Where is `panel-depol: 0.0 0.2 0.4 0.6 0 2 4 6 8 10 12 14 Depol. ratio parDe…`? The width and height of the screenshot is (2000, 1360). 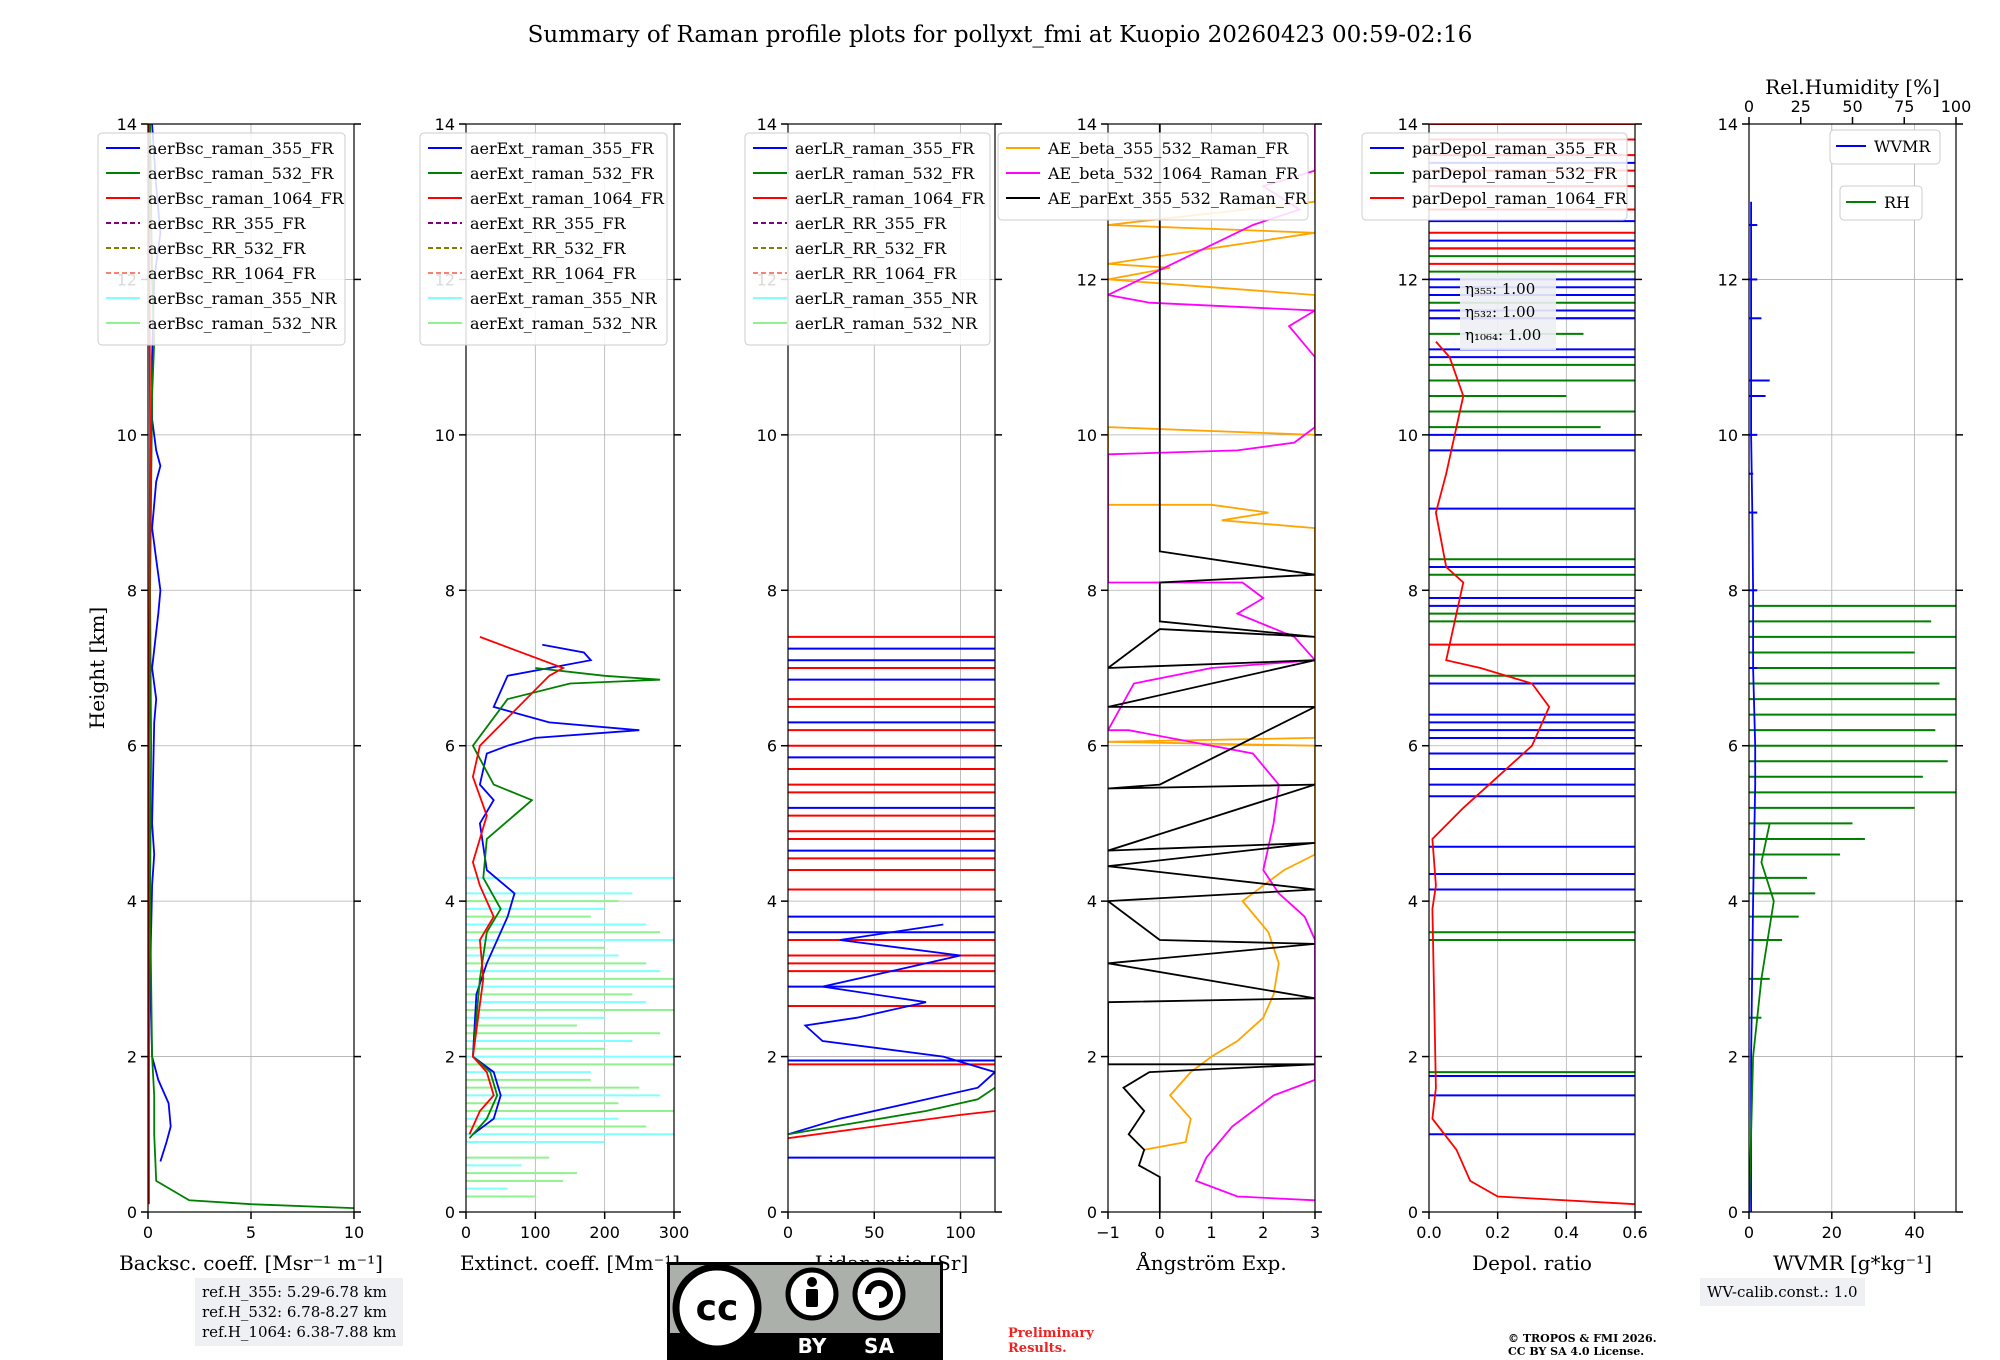
panel-depol: 0.0 0.2 0.4 0.6 0 2 4 6 8 10 12 14 Depol. ratio parDe… is located at coordinates (1504, 695).